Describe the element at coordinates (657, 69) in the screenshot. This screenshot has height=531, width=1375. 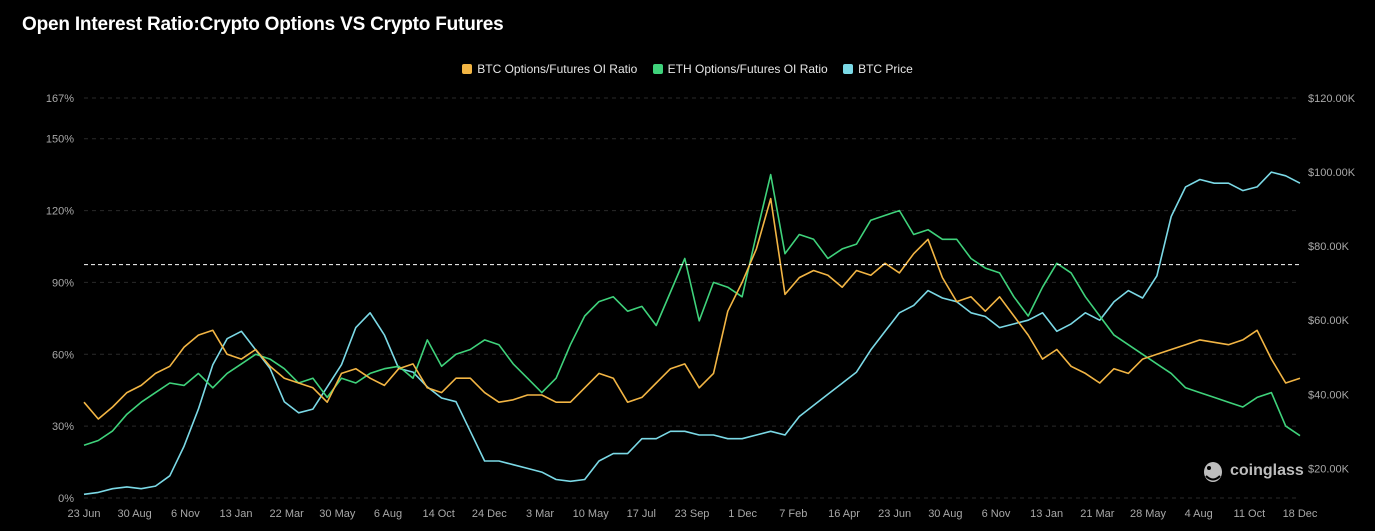
I see `legend-swatch-eth-ratio` at that location.